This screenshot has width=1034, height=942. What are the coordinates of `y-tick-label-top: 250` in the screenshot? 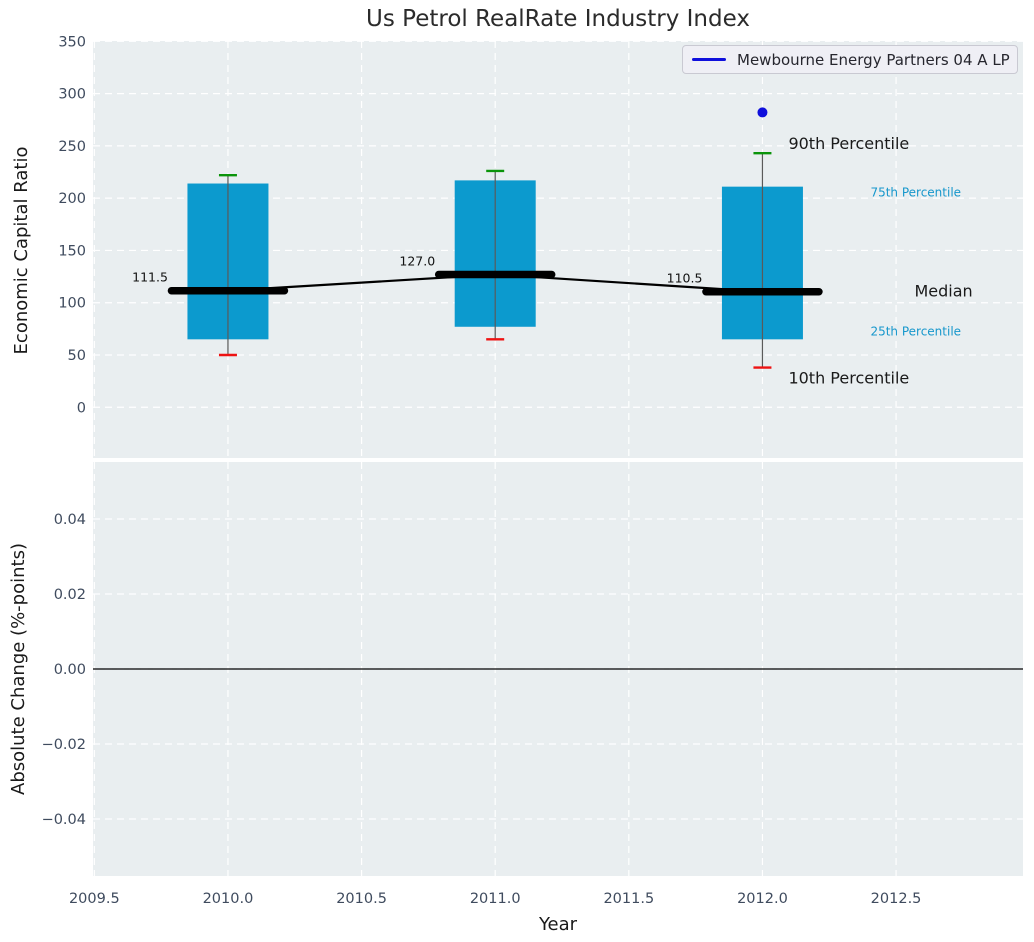 It's located at (72, 147).